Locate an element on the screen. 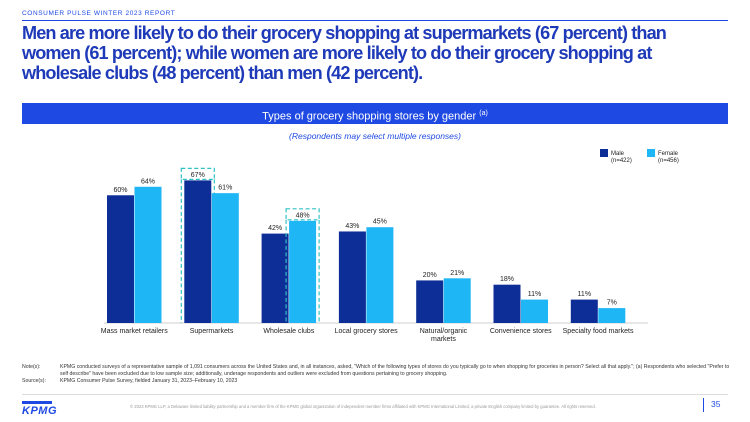  data-label-female-5: 11% is located at coordinates (535, 294).